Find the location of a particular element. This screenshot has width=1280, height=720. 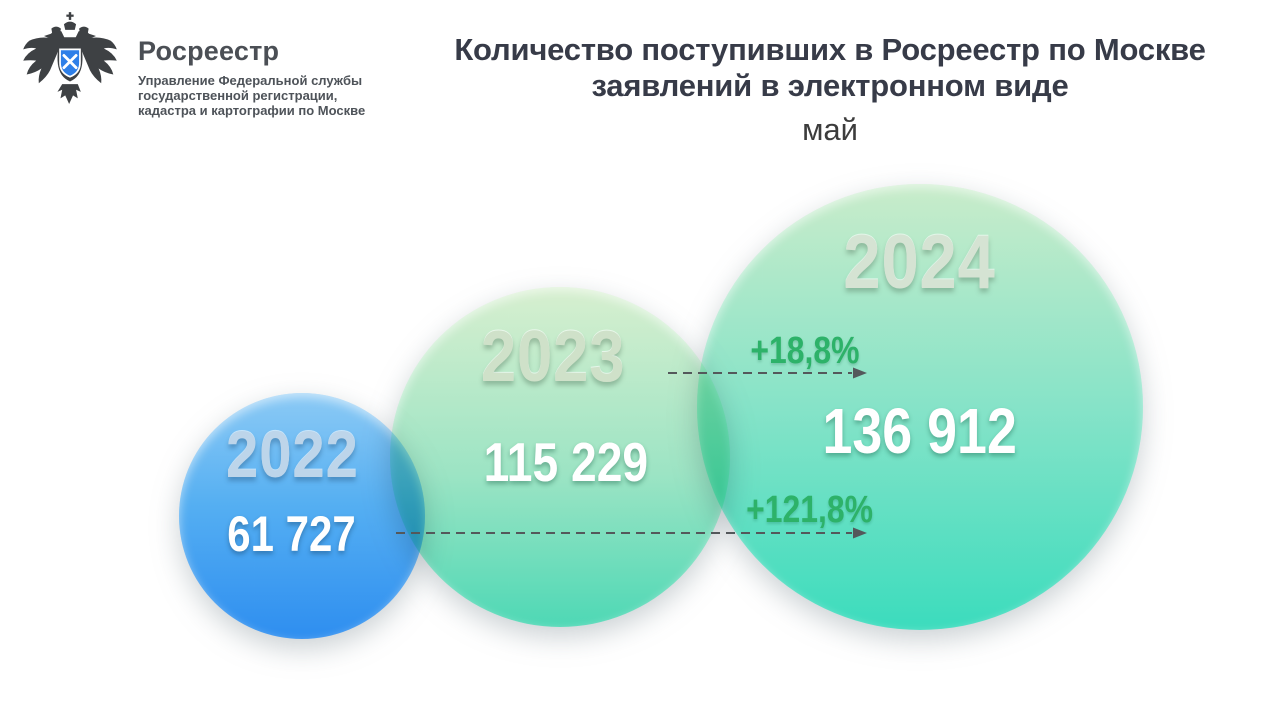

year-label-2023: 2023 is located at coordinates (553, 357).